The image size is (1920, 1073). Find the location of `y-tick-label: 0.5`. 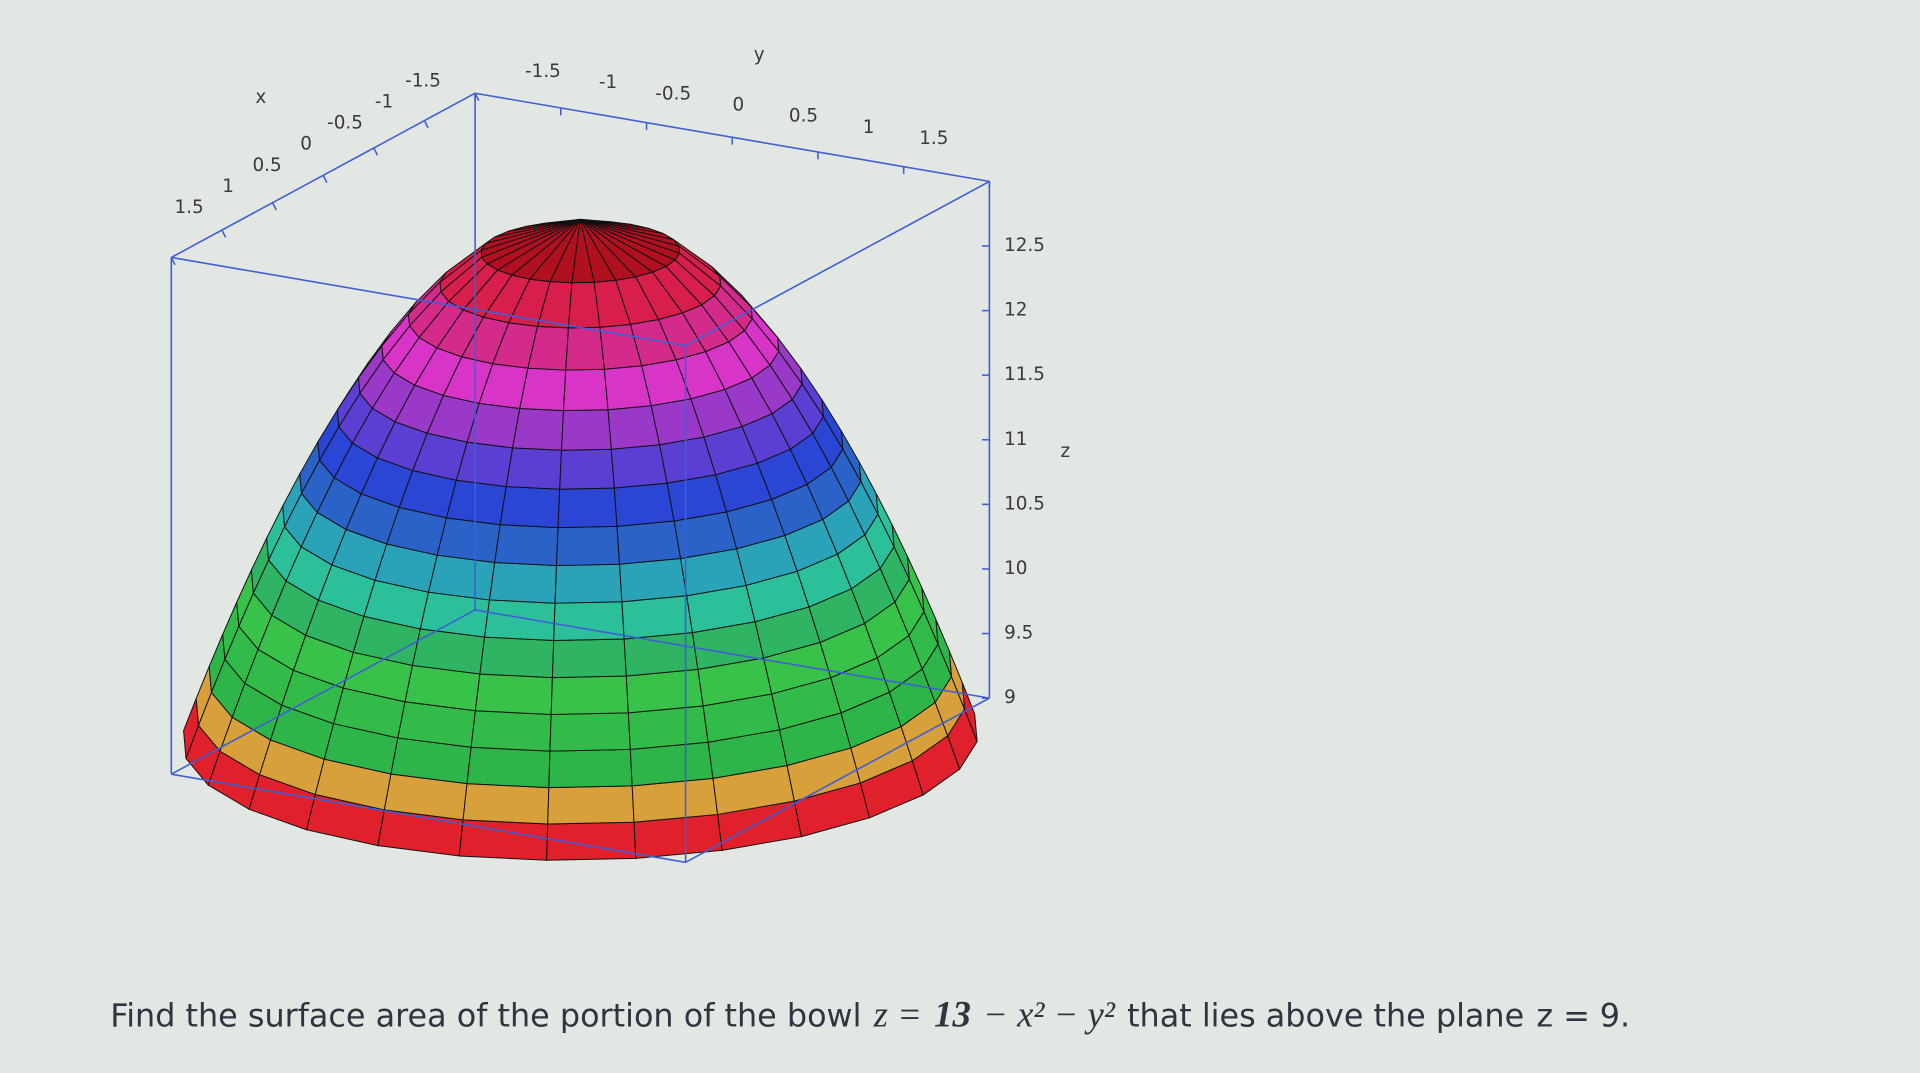

y-tick-label: 0.5 is located at coordinates (803, 116).